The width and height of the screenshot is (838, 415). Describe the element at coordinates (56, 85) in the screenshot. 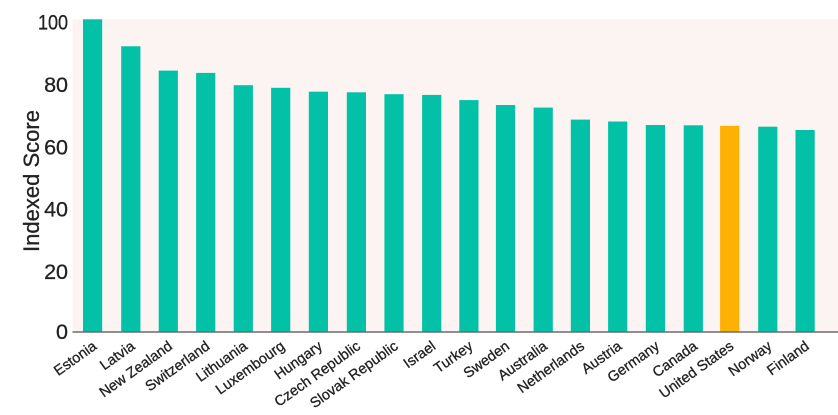

I see `svg-text: 80` at that location.